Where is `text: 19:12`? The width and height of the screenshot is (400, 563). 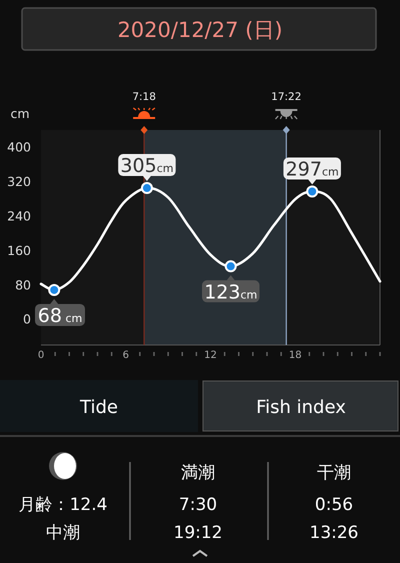
text: 19:12 is located at coordinates (198, 533).